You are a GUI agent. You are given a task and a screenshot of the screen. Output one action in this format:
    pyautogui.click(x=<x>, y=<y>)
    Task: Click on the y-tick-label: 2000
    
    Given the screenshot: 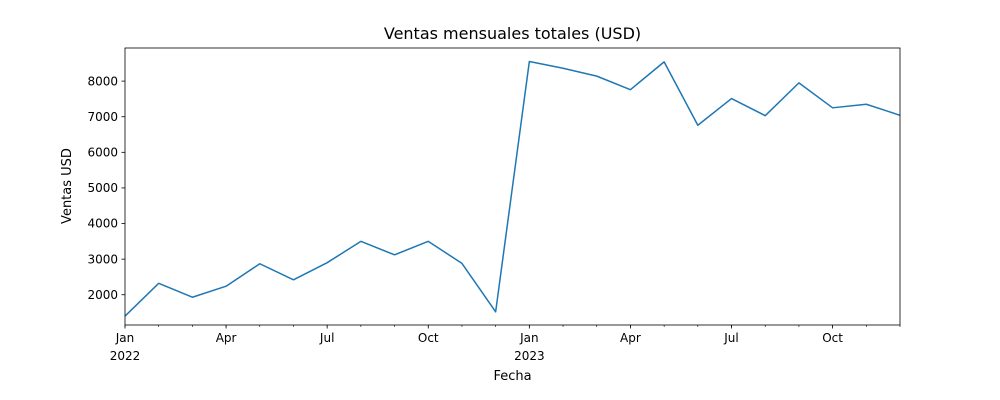 What is the action you would take?
    pyautogui.click(x=102, y=295)
    